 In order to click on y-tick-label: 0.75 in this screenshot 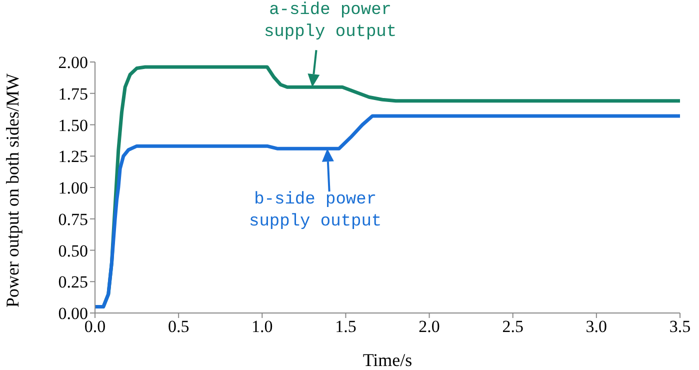, I will do `click(73, 219)`.